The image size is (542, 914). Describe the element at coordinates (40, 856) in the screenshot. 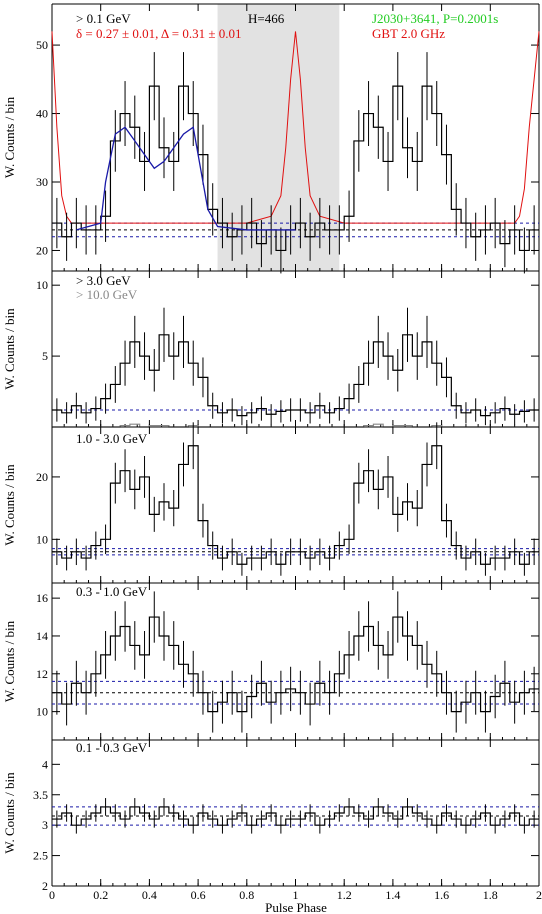

I see `y-tick-label: 2.5` at that location.